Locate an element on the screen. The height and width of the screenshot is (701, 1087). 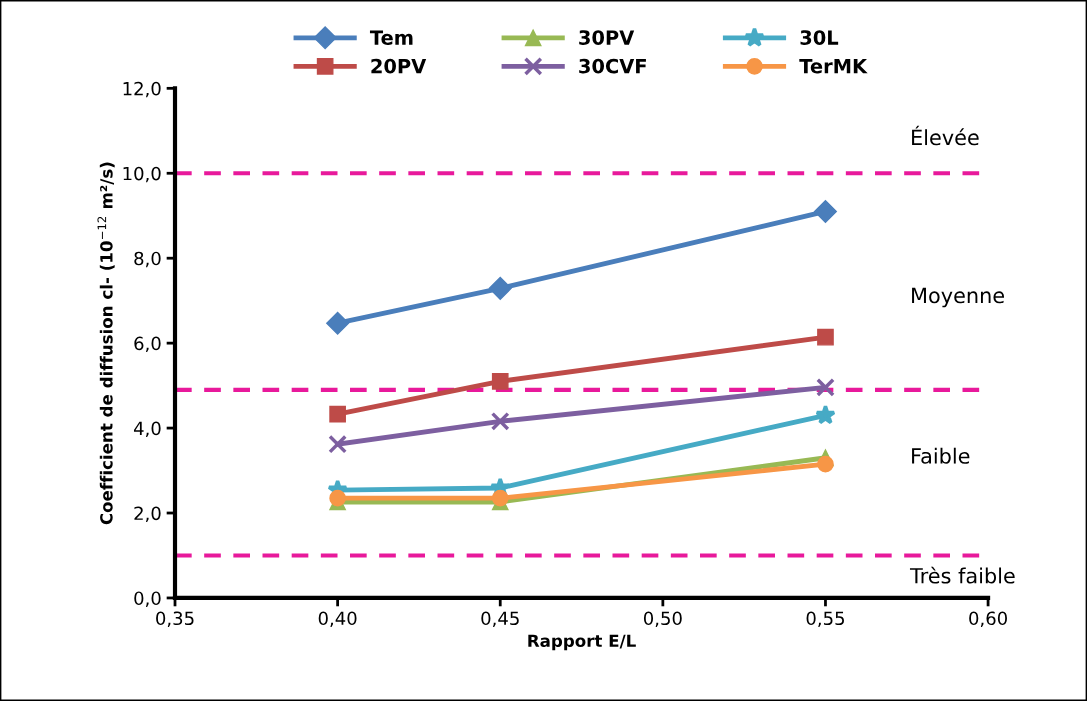
annotation: Élevée is located at coordinates (945, 135).